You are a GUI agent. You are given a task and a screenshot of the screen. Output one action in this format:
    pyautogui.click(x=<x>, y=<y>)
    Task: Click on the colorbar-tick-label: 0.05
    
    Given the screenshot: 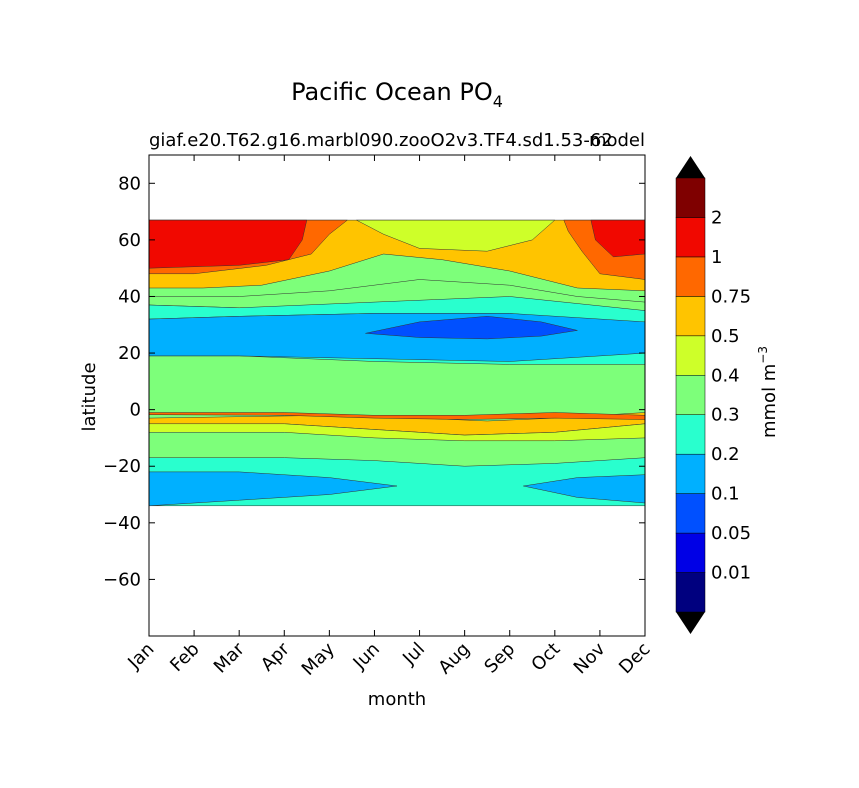 What is the action you would take?
    pyautogui.click(x=731, y=533)
    